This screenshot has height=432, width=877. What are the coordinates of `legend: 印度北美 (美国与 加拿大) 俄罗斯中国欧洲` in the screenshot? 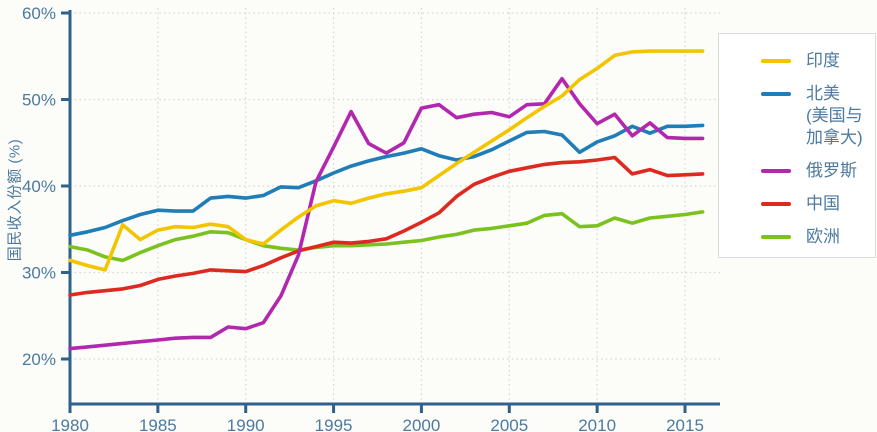 It's located at (797, 145).